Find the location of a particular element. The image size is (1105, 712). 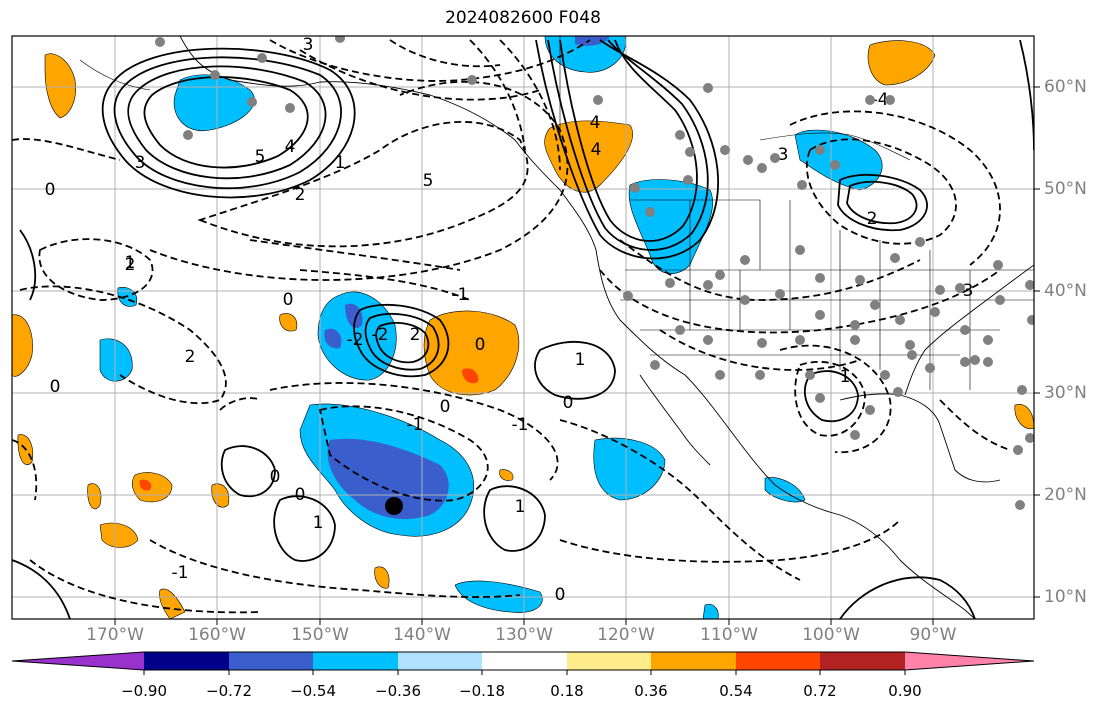

lat-label: 60°N is located at coordinates (1065, 87).